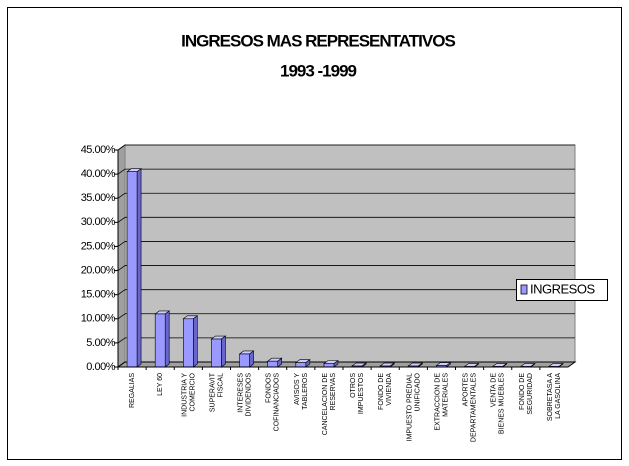 Image resolution: width=629 pixels, height=466 pixels. Describe the element at coordinates (469, 407) in the screenshot. I see `x-tick-label: APORTESDEPARTAMENTALES` at that location.